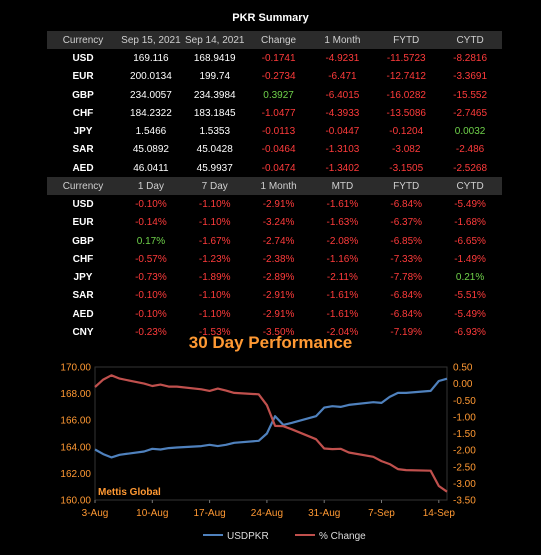  I want to click on y-right-tick-label: 0.00, so click(463, 384).